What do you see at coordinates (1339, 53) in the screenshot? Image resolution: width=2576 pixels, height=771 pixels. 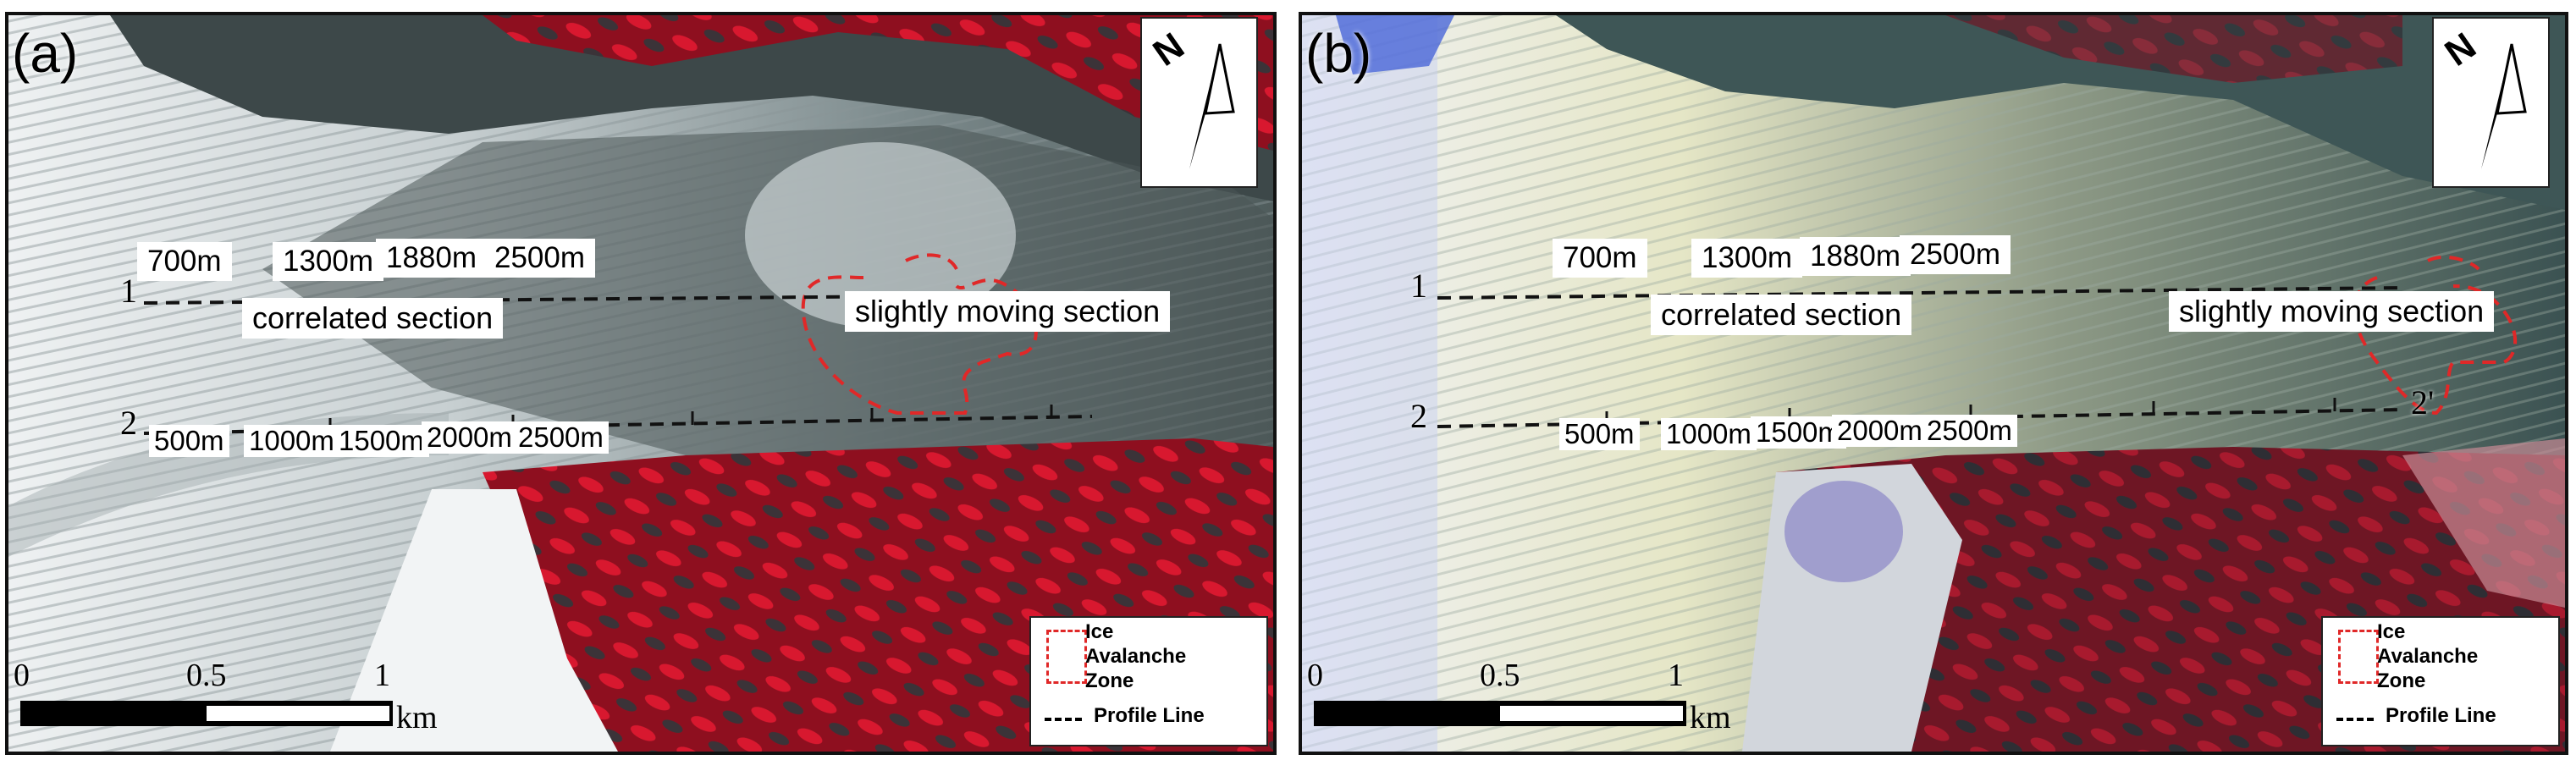 I see `panel-letter: (b)` at bounding box center [1339, 53].